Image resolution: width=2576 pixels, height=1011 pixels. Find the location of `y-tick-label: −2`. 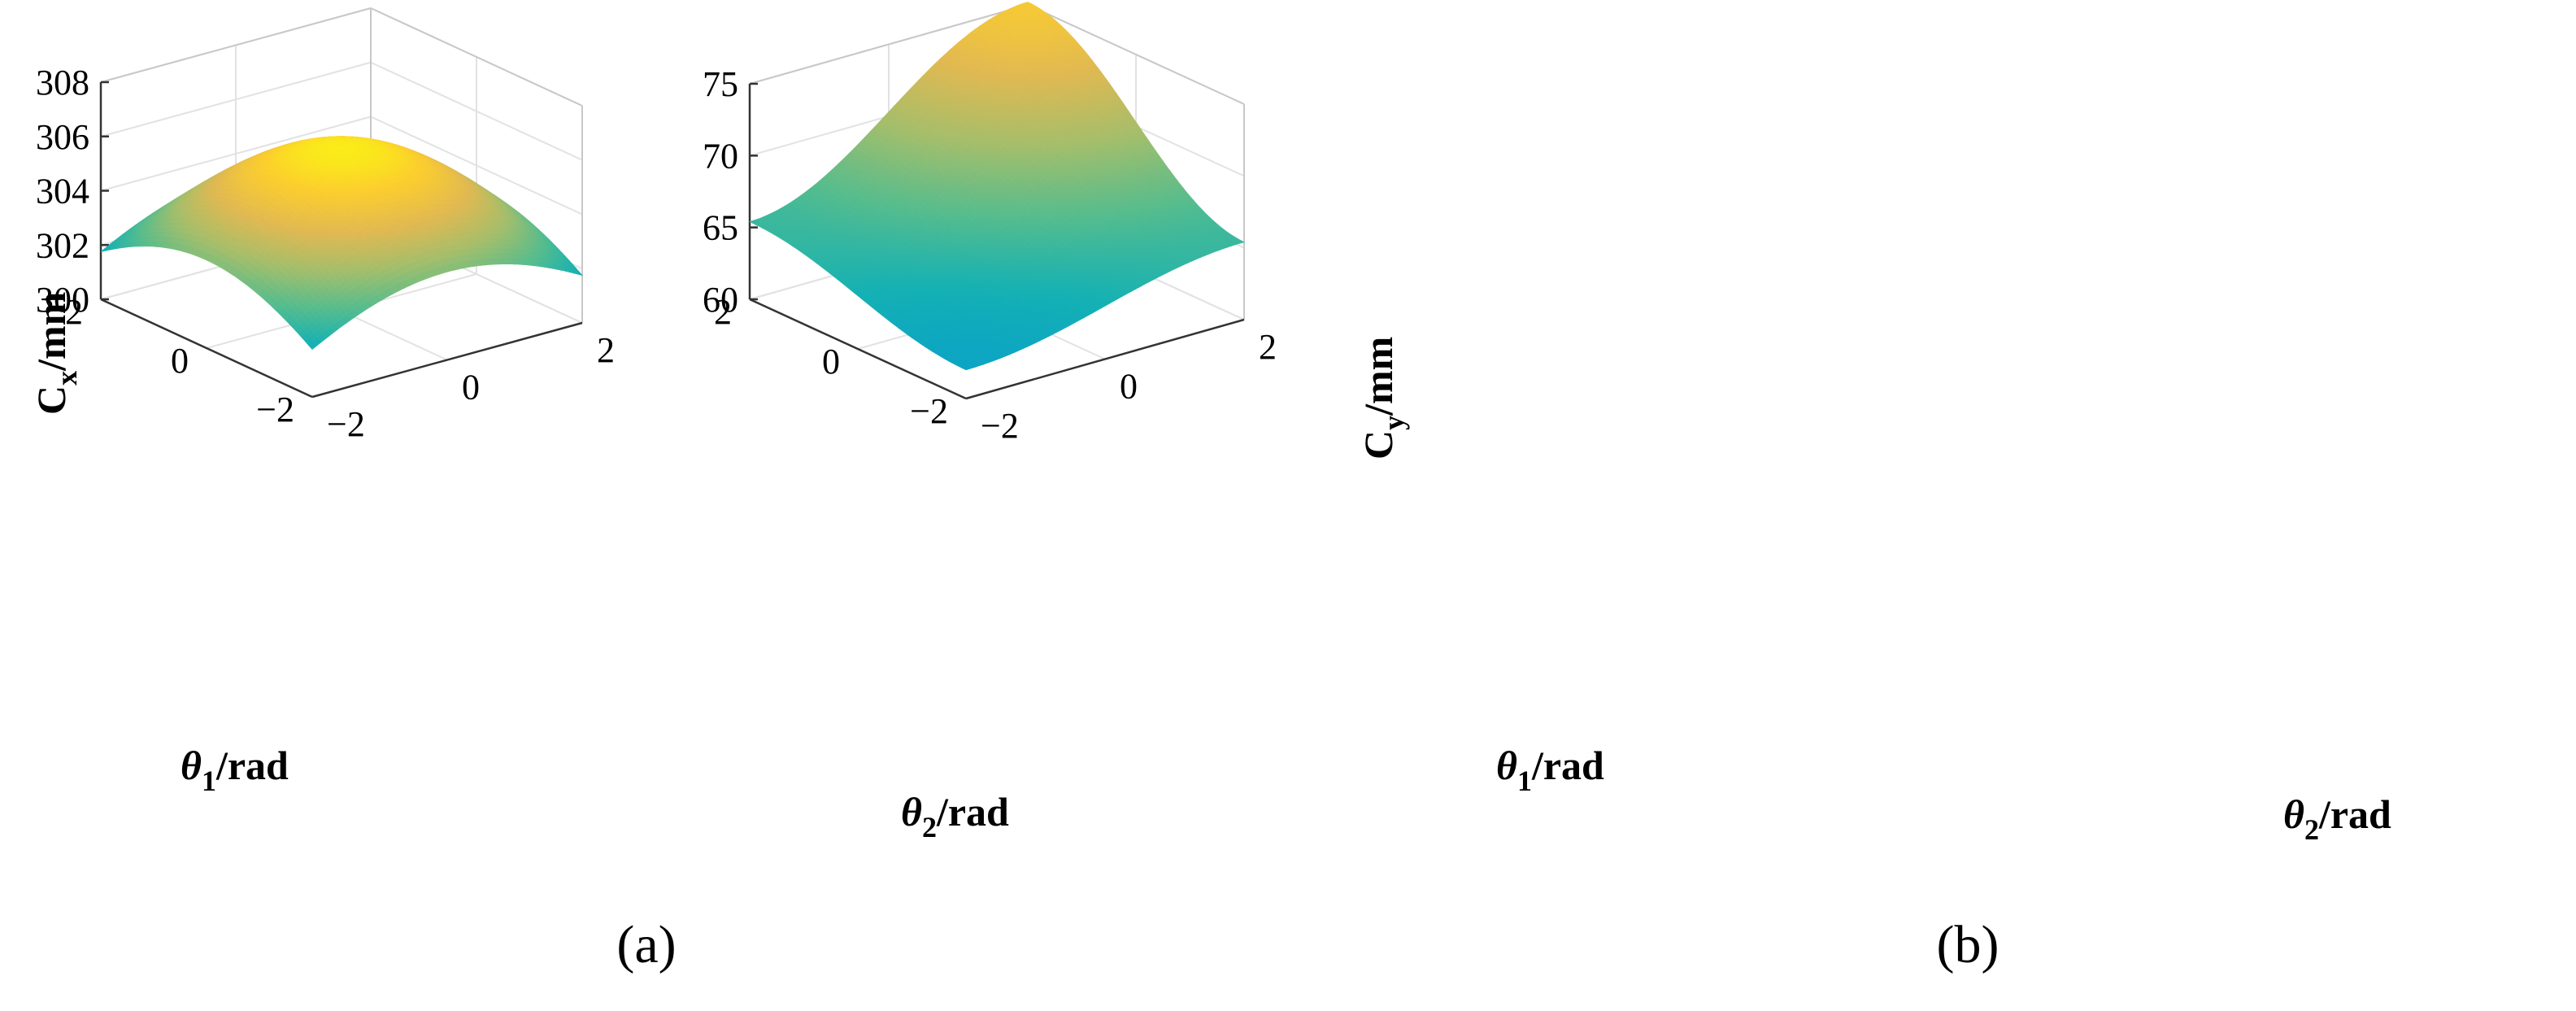

y-tick-label: −2 is located at coordinates (275, 409).